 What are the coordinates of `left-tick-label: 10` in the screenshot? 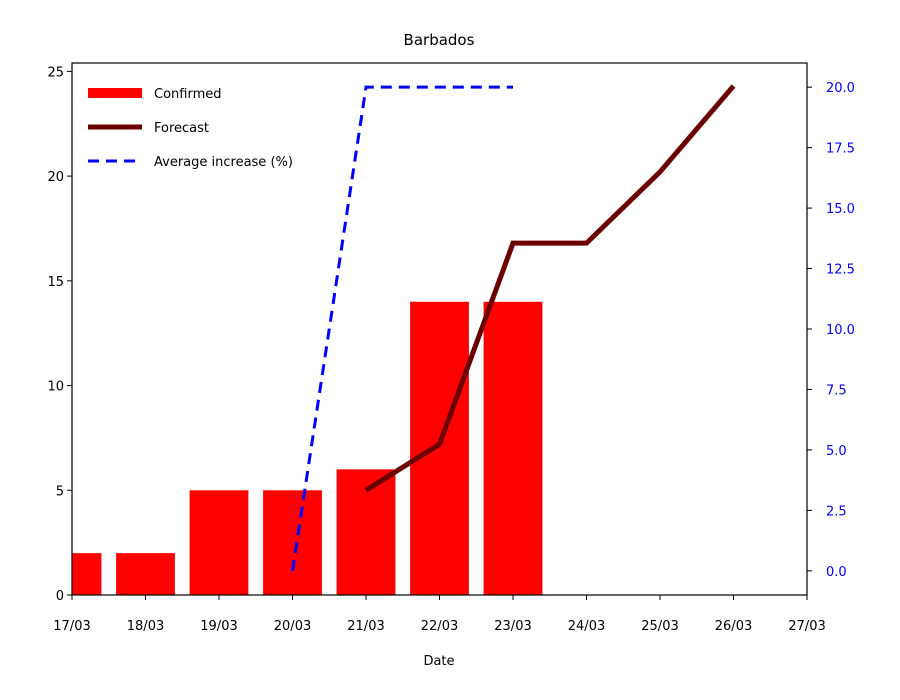 It's located at (55, 387).